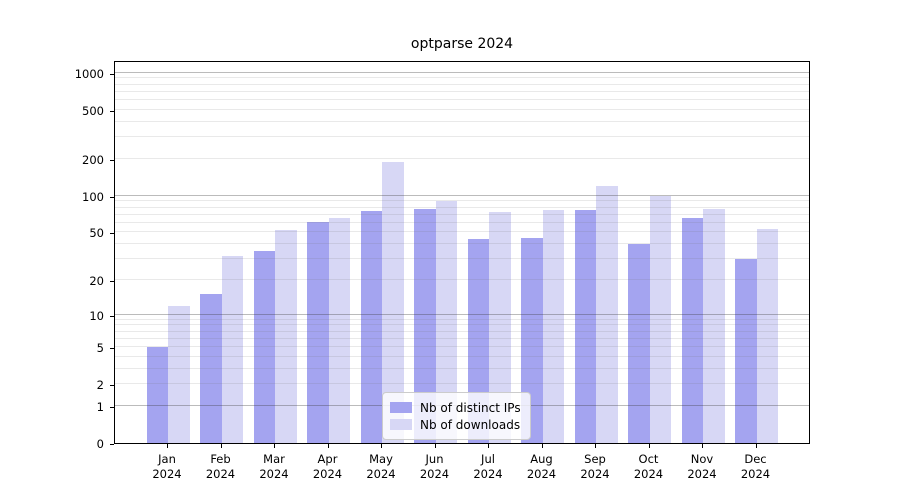 This screenshot has height=500, width=900. I want to click on legend: Nb of distinct IPs Nb of downloads, so click(456, 416).